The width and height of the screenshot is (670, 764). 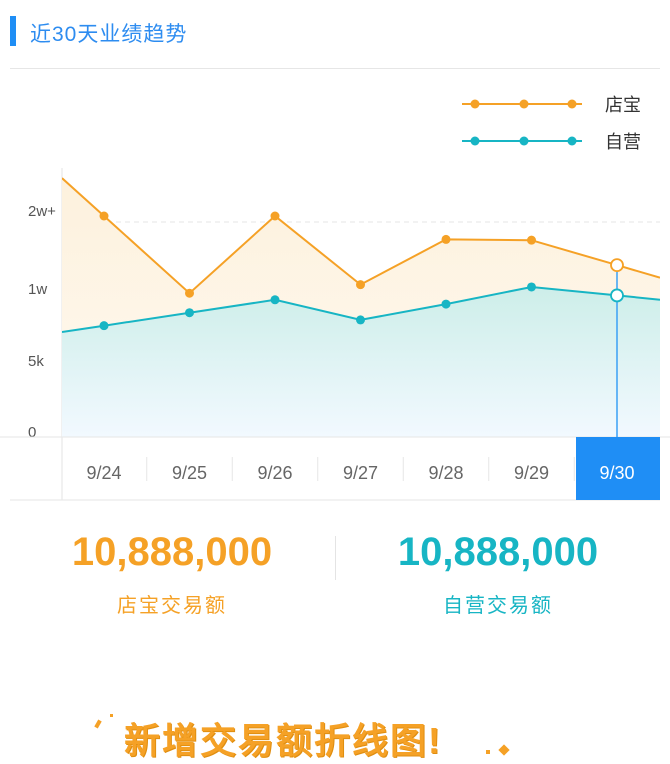 What do you see at coordinates (283, 740) in the screenshot?
I see `banner-text: 新增交易额折线图!` at bounding box center [283, 740].